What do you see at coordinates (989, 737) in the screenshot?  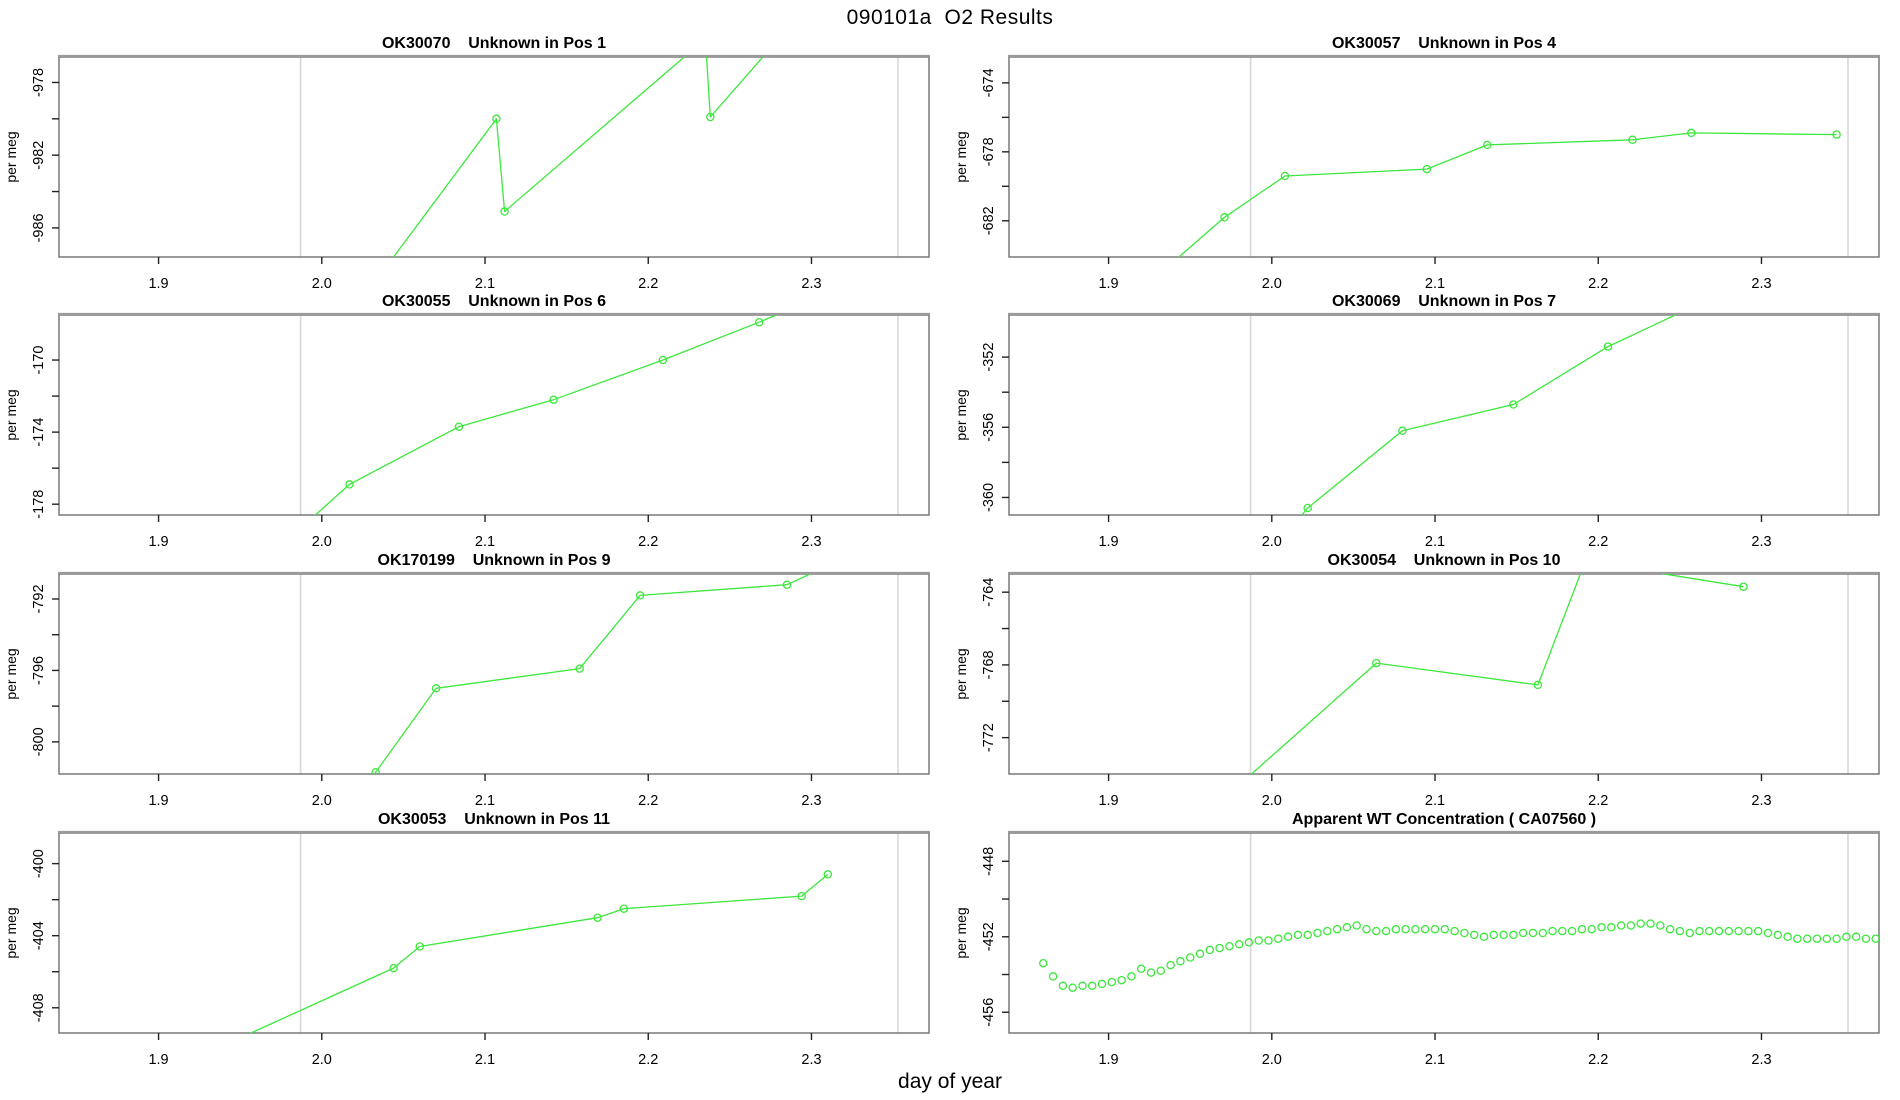 I see `y-tick-label: -772` at bounding box center [989, 737].